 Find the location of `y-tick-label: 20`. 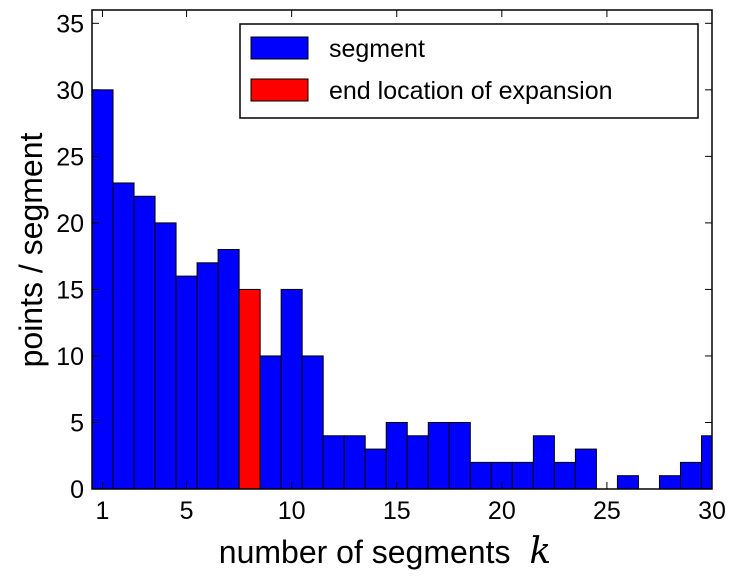

y-tick-label: 20 is located at coordinates (70, 224).